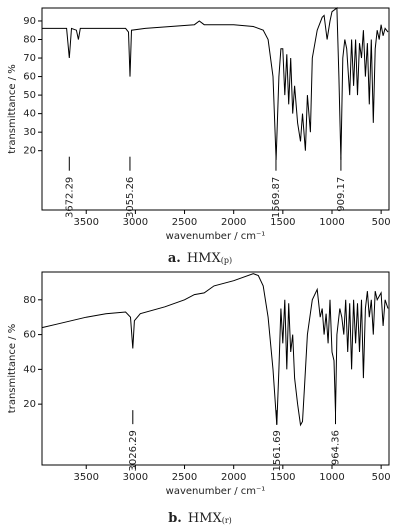 The height and width of the screenshot is (528, 402). Describe the element at coordinates (227, 520) in the screenshot. I see `caption-subscript: (r)` at that location.